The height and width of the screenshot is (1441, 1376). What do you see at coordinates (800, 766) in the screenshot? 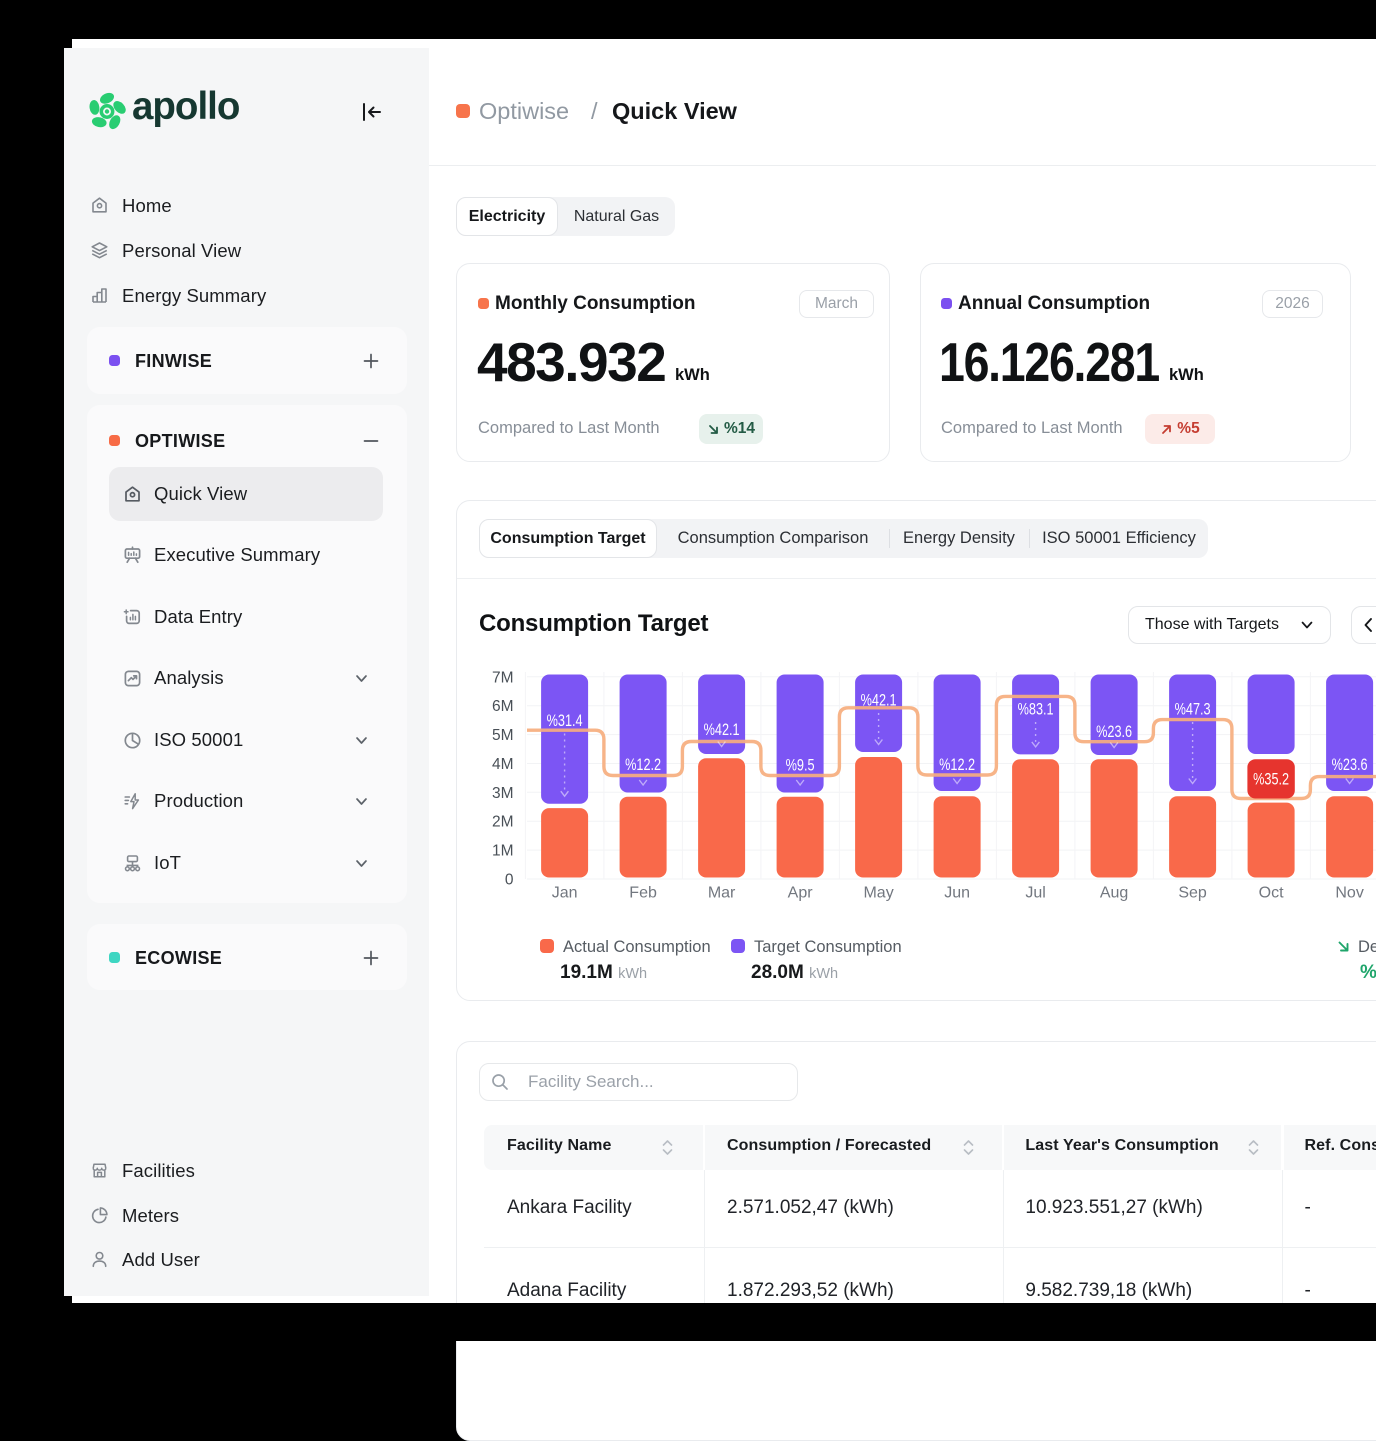
I see `svg-text: %9.5` at bounding box center [800, 766].